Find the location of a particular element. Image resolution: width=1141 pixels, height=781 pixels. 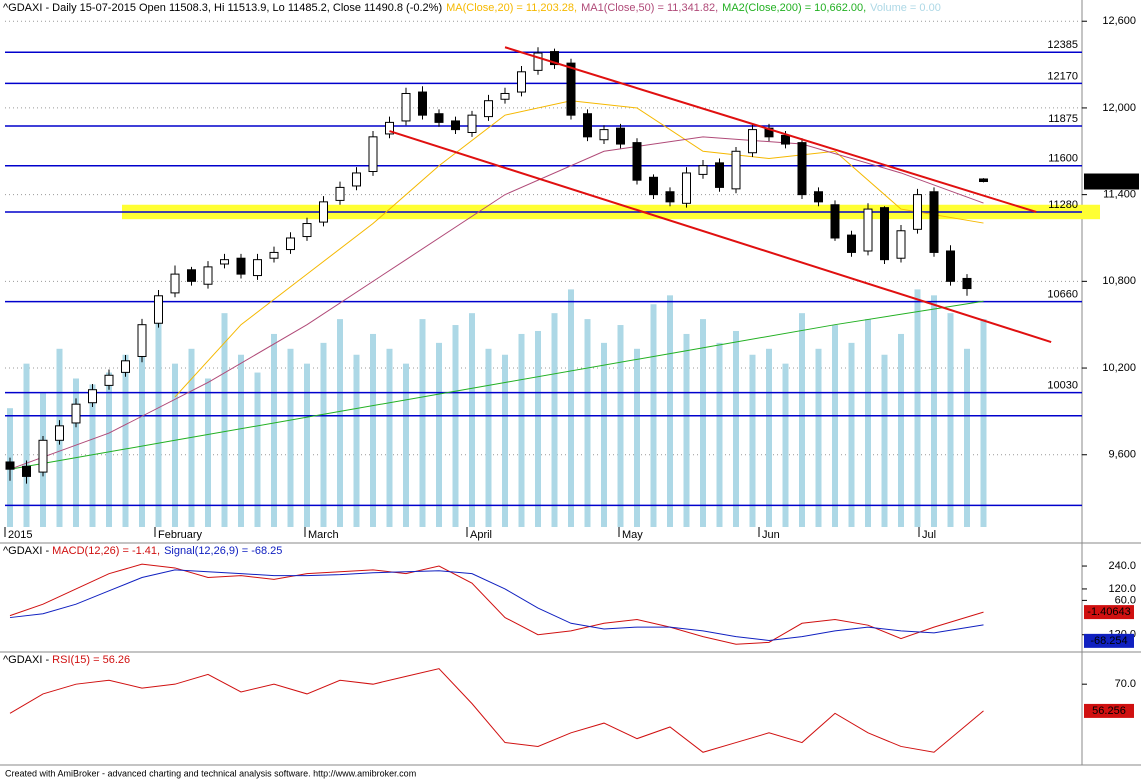

level-label: 10030 is located at coordinates (1062, 386).